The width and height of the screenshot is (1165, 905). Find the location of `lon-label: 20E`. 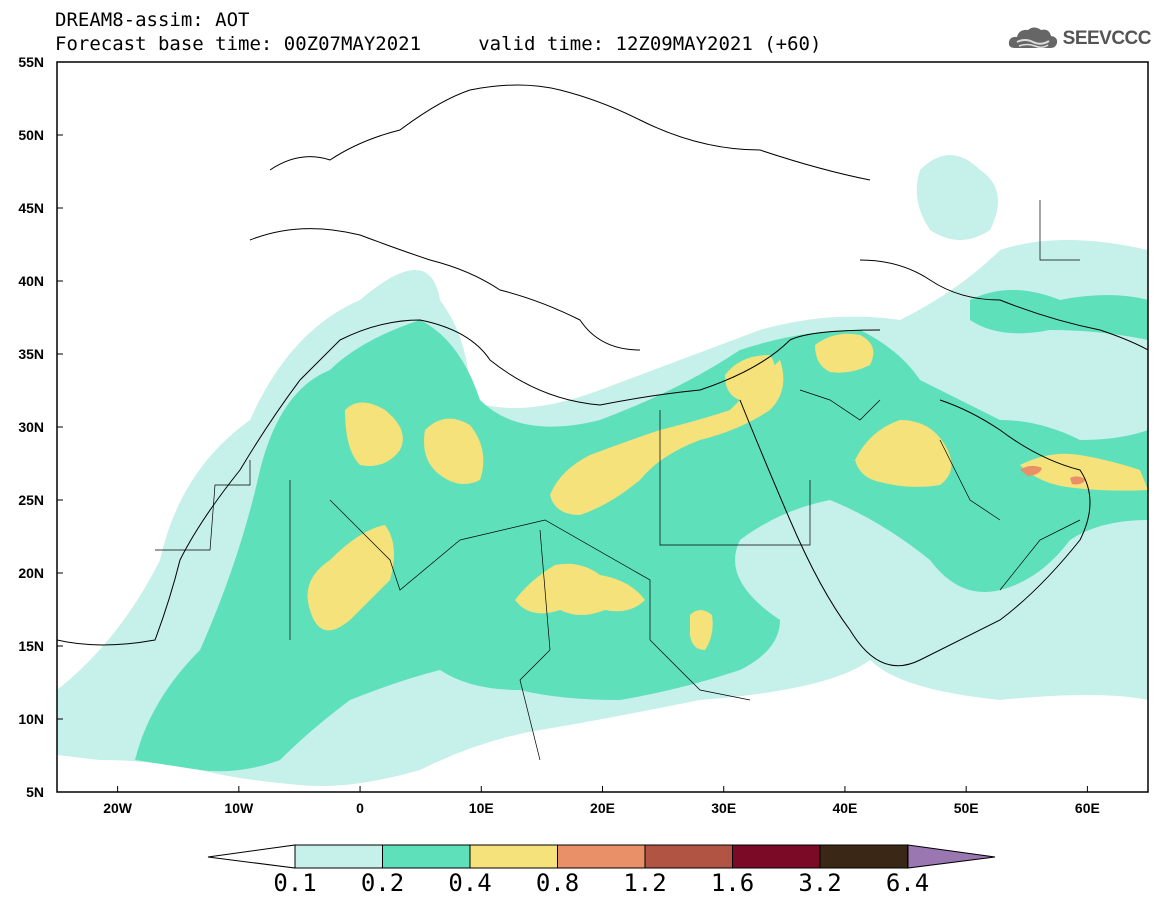

lon-label: 20E is located at coordinates (602, 808).